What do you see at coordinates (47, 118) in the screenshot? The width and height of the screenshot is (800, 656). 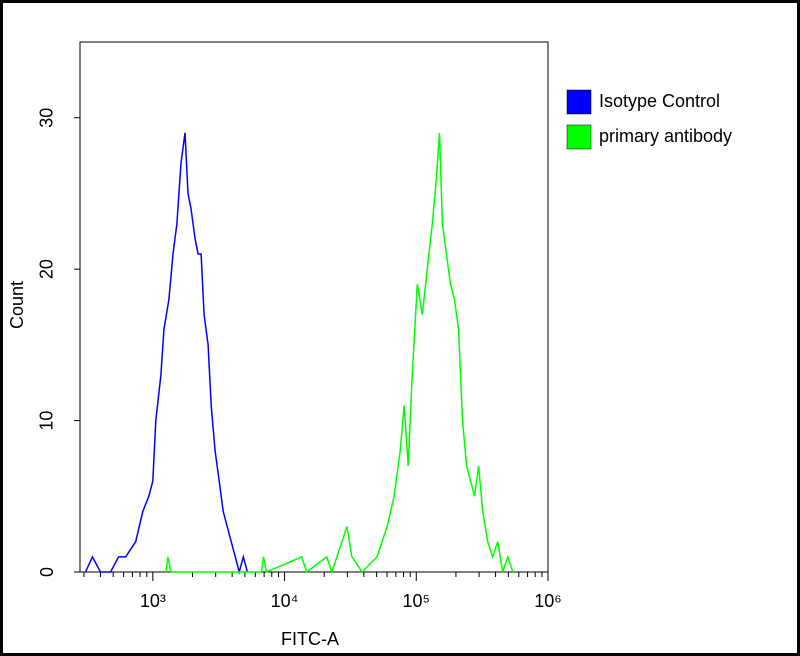 I see `y-tick-label: 30` at bounding box center [47, 118].